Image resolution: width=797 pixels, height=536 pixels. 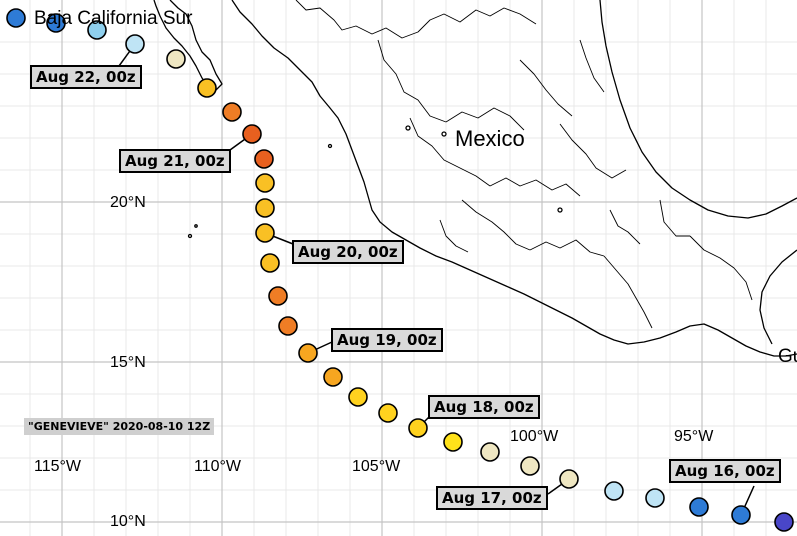 I want to click on lon-label-95w: 95°W, so click(x=694, y=436).